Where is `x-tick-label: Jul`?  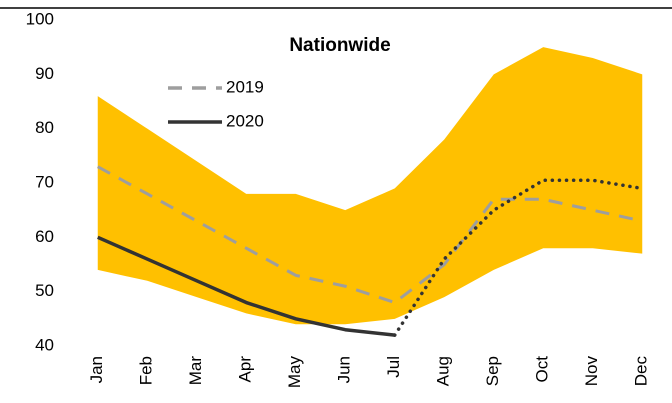 x-tick-label: Jul is located at coordinates (393, 367).